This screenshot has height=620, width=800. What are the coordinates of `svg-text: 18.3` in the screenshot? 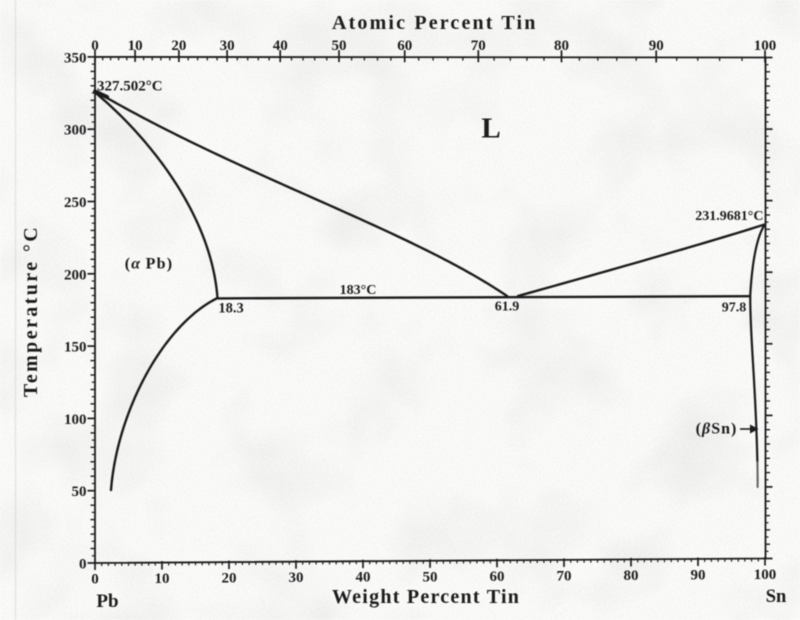 It's located at (230, 309).